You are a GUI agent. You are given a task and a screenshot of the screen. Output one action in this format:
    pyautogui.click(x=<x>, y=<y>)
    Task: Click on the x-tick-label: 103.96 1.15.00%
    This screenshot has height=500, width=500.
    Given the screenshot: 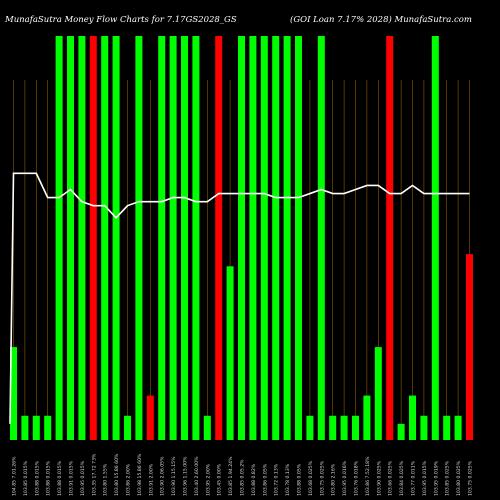 What is the action you would take?
    pyautogui.click(x=186, y=476)
    